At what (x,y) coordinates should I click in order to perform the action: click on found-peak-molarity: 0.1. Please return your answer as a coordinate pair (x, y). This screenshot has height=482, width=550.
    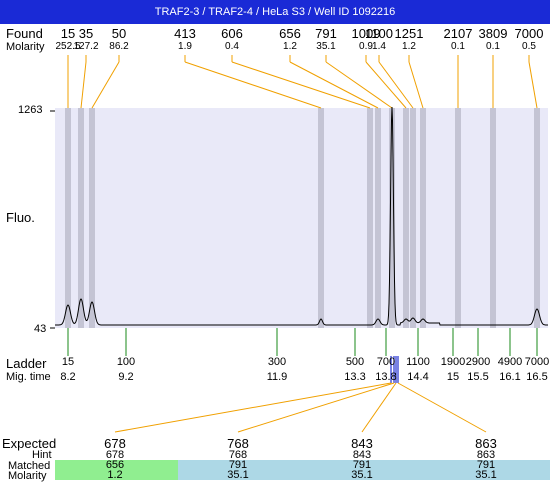
    Looking at the image, I should click on (493, 46).